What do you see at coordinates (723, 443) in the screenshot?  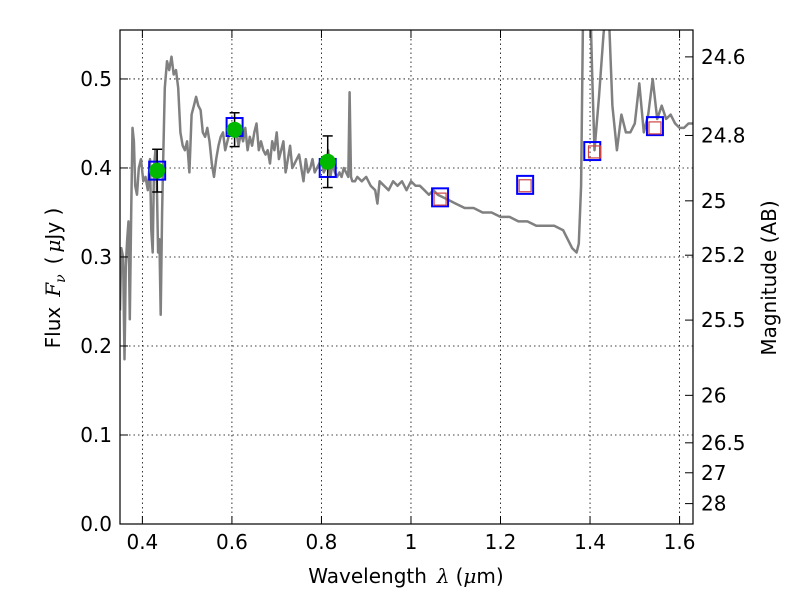 I see `y2-tick-label: 26.5` at bounding box center [723, 443].